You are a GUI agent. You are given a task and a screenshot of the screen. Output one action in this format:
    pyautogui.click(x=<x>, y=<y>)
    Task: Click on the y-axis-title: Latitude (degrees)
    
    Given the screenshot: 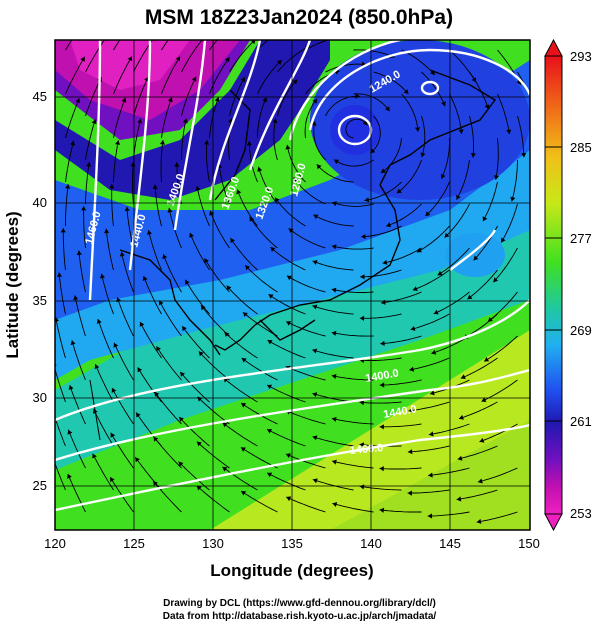 What is the action you would take?
    pyautogui.click(x=12, y=284)
    